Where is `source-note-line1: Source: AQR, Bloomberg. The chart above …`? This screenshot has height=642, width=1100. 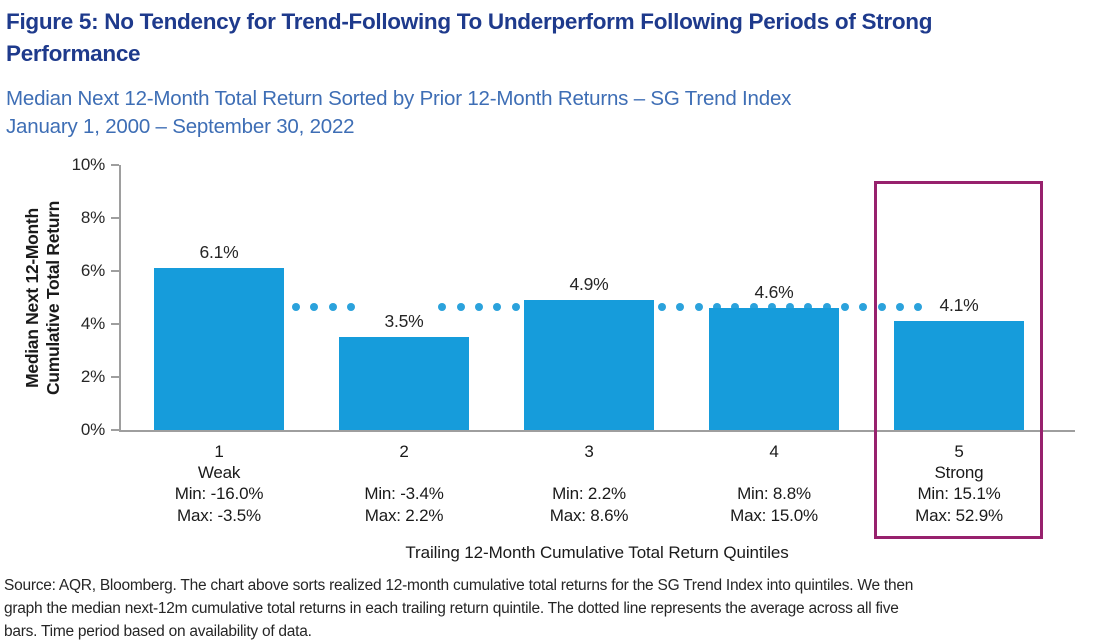 source-note-line1: Source: AQR, Bloomberg. The chart above … is located at coordinates (459, 585).